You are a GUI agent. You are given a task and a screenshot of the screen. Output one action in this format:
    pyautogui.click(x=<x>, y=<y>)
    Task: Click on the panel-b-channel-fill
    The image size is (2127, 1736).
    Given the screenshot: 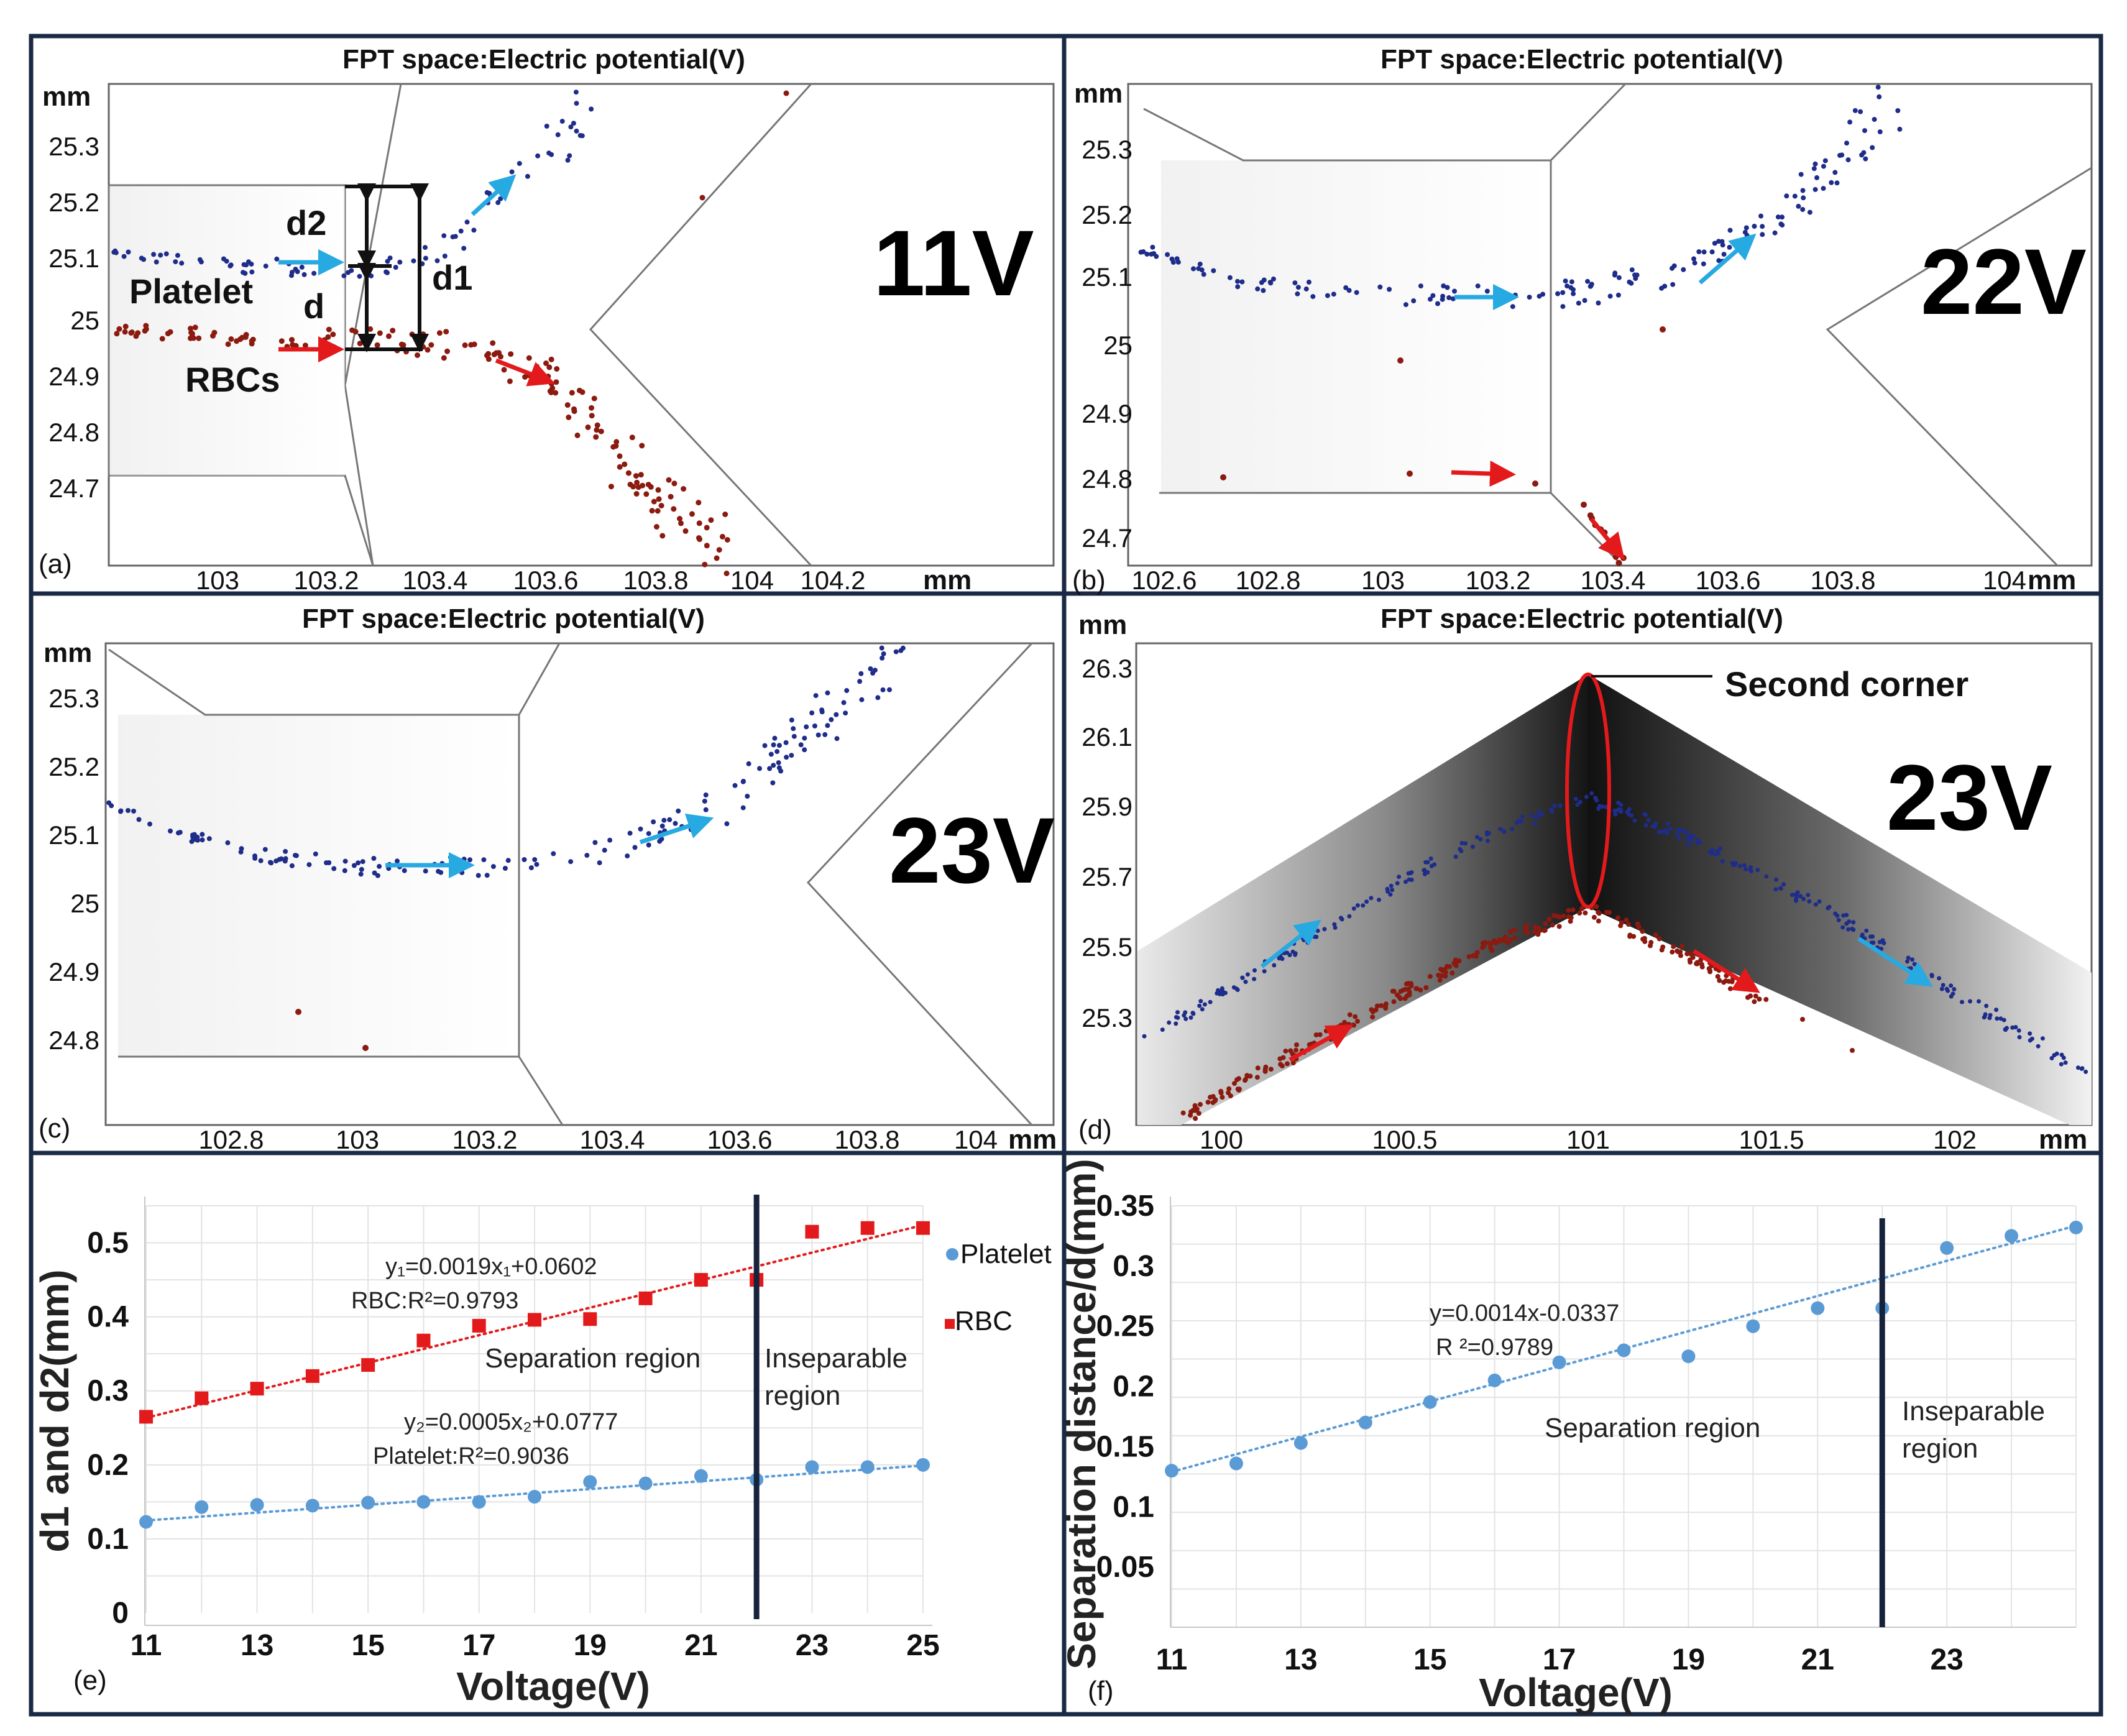 What is the action you would take?
    pyautogui.click(x=1356, y=326)
    